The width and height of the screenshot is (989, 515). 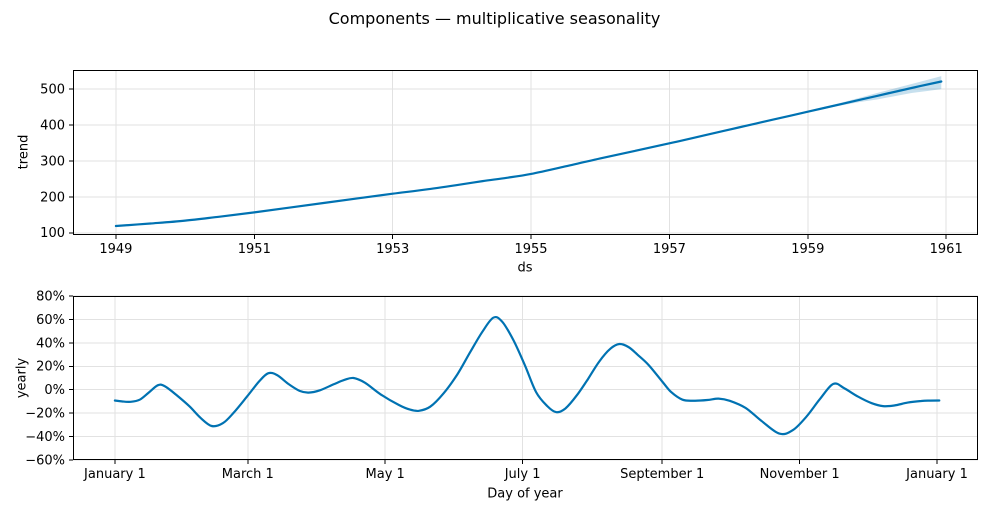 I want to click on y-tick-label: −60%, so click(x=45, y=460).